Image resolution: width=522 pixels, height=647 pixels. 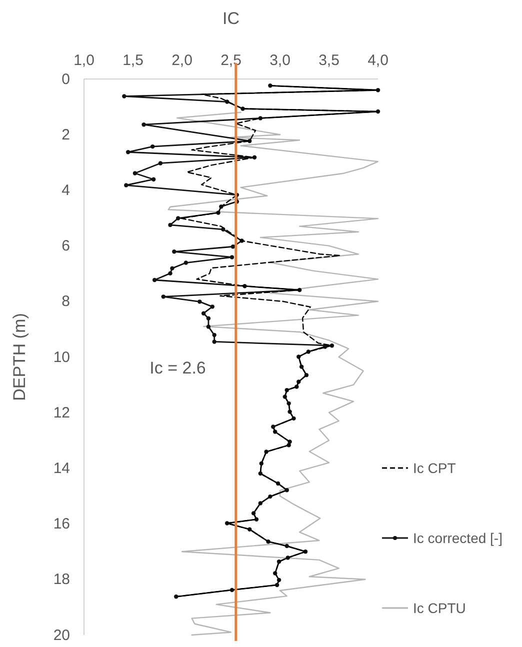 I want to click on ref-line-label: Ic = 2.6, so click(x=178, y=368).